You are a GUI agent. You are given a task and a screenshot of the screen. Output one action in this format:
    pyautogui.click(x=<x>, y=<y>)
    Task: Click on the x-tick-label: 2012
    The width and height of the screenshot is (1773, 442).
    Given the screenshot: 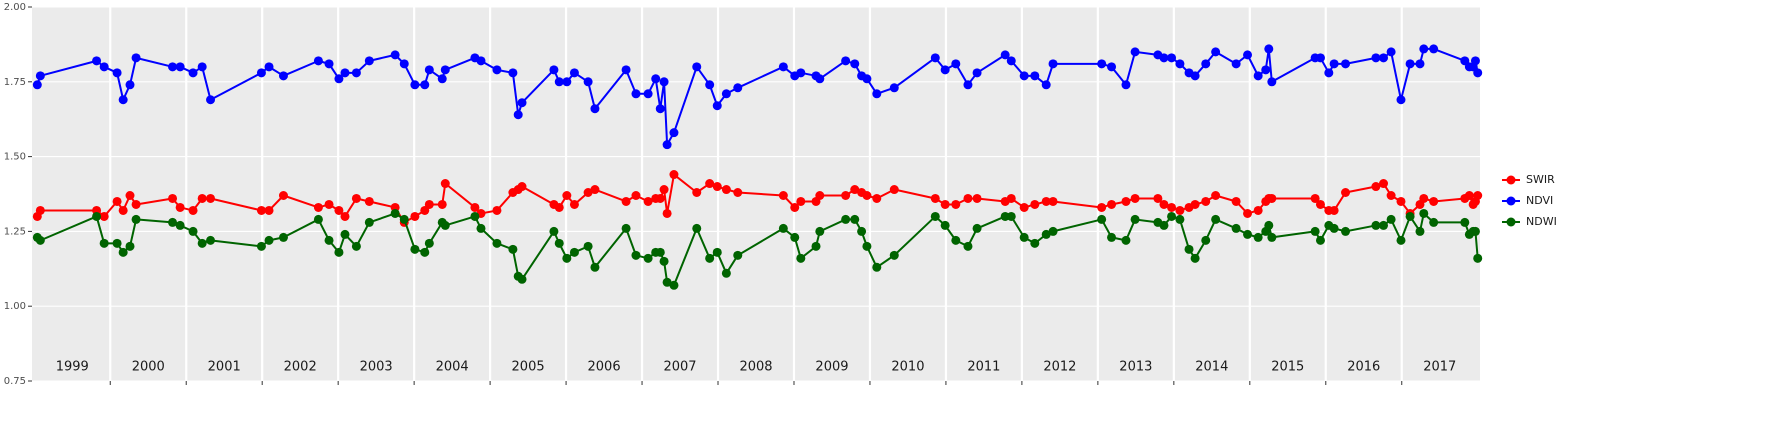 What is the action you would take?
    pyautogui.click(x=1059, y=367)
    